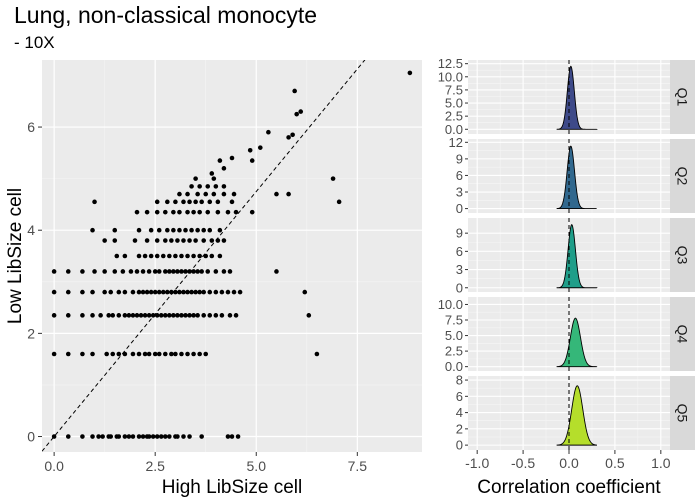 Image resolution: width=700 pixels, height=500 pixels. Describe the element at coordinates (358, 466) in the screenshot. I see `scatter-x-tick-label: 7.5` at that location.